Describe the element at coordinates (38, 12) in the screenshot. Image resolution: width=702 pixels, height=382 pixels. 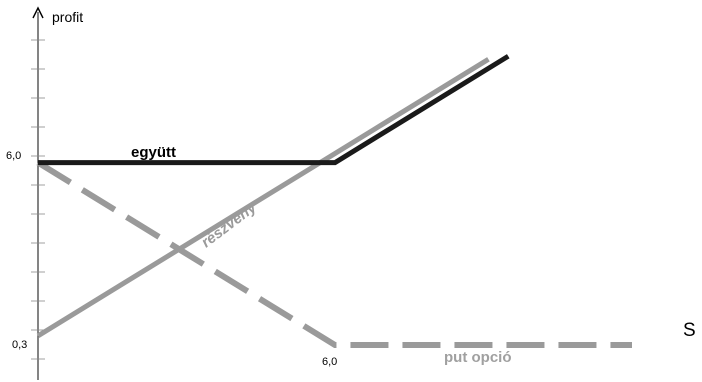
I see `y-axis-arrow-icon` at that location.